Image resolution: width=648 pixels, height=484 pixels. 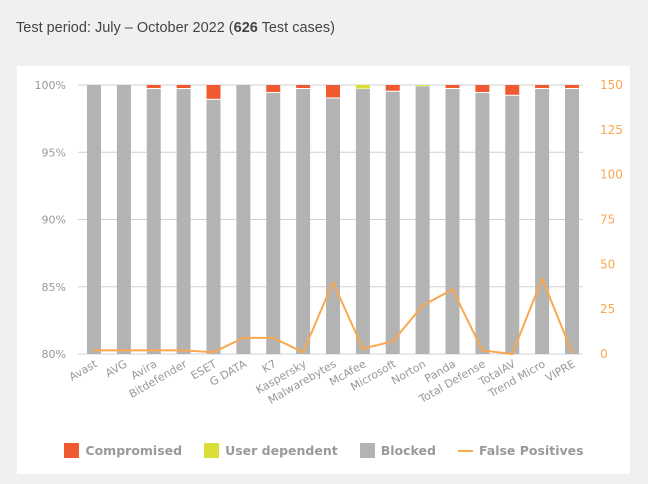 I want to click on test-case-count: 626, so click(x=245, y=28).